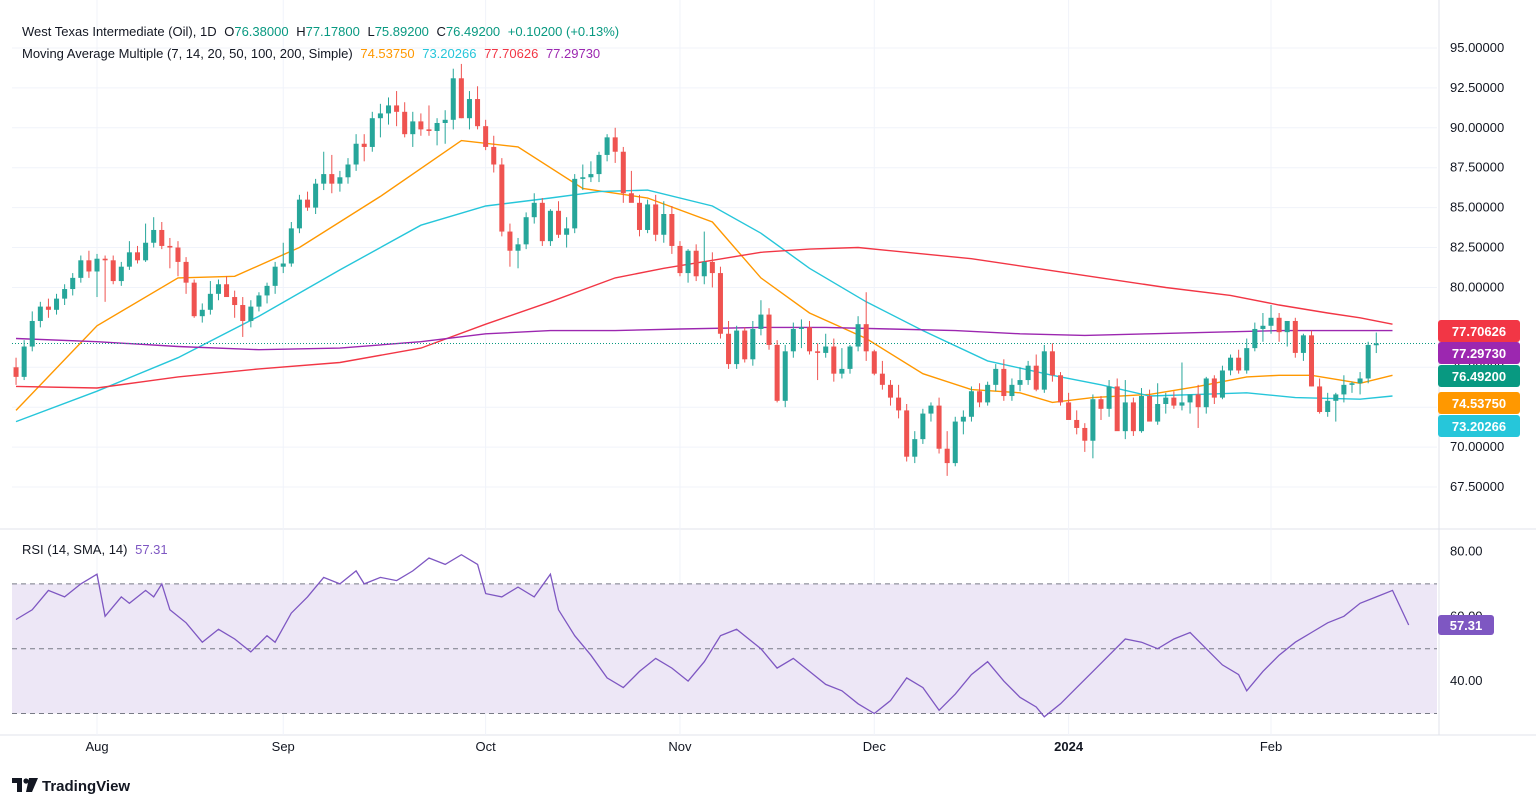 The width and height of the screenshot is (1536, 810). What do you see at coordinates (75, 549) in the screenshot?
I see `rsi-title: RSI (14, SMA, 14)` at bounding box center [75, 549].